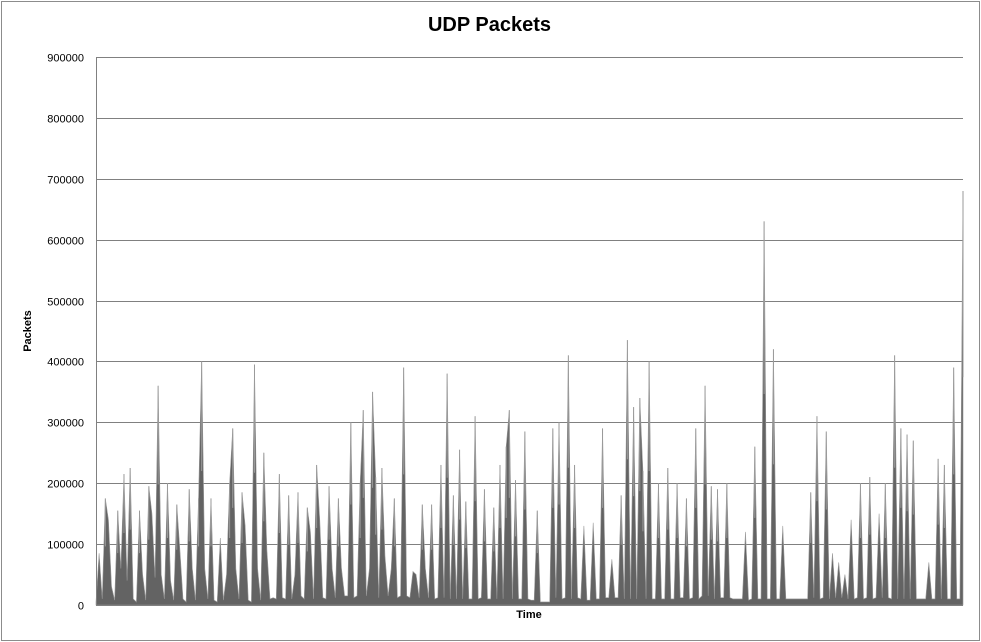 The height and width of the screenshot is (642, 981). What do you see at coordinates (65, 303) in the screenshot?
I see `y-tick-label: 500000` at bounding box center [65, 303].